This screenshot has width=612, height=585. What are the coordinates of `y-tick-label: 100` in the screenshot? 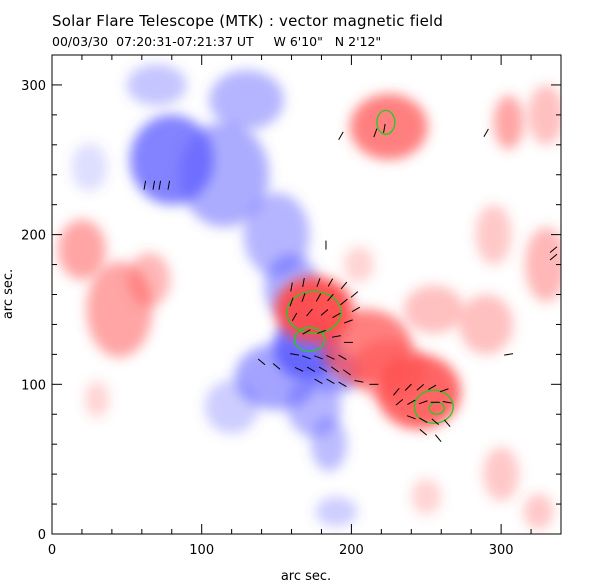 It's located at (33, 385).